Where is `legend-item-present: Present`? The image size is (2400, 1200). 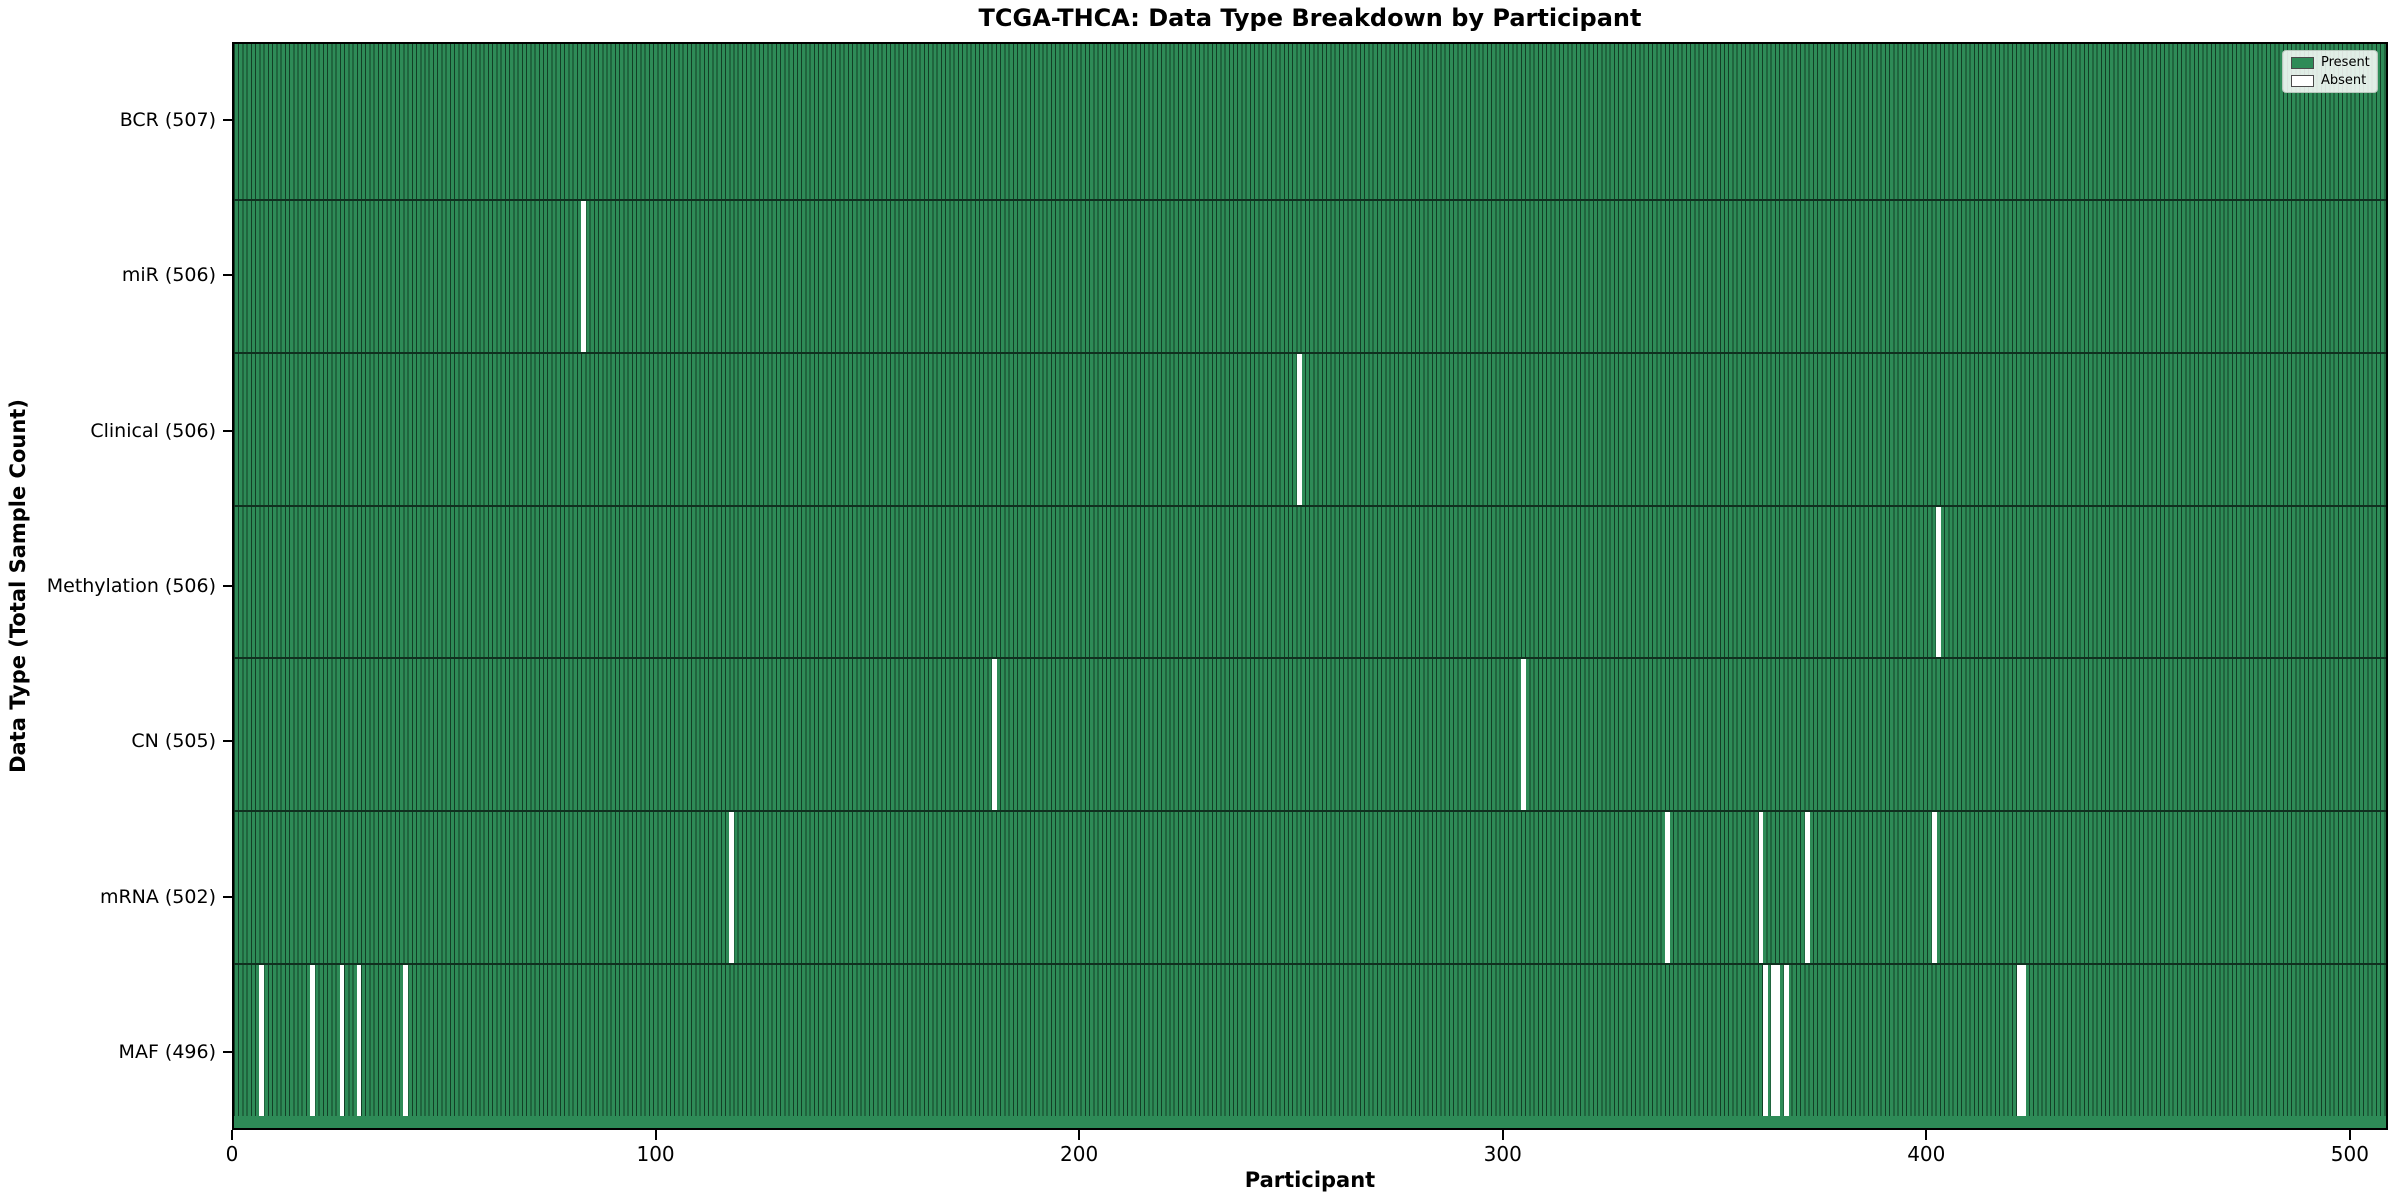 legend-item-present: Present is located at coordinates (2330, 62).